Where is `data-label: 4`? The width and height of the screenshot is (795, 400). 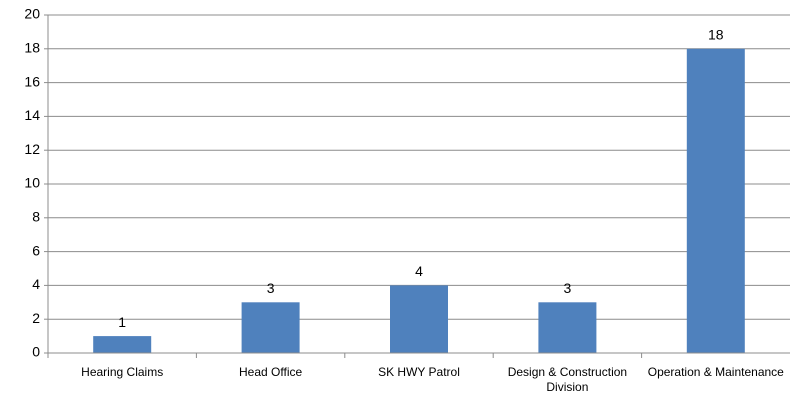
data-label: 4 is located at coordinates (419, 271).